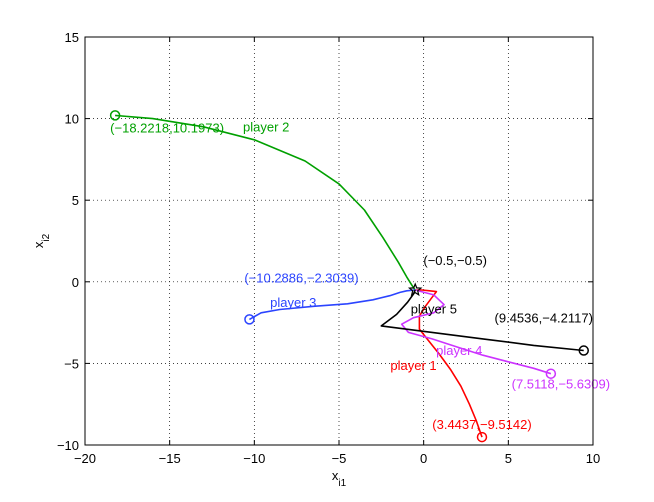 Image resolution: width=654 pixels, height=502 pixels. Describe the element at coordinates (449, 363) in the screenshot. I see `player-1-trajectory` at that location.